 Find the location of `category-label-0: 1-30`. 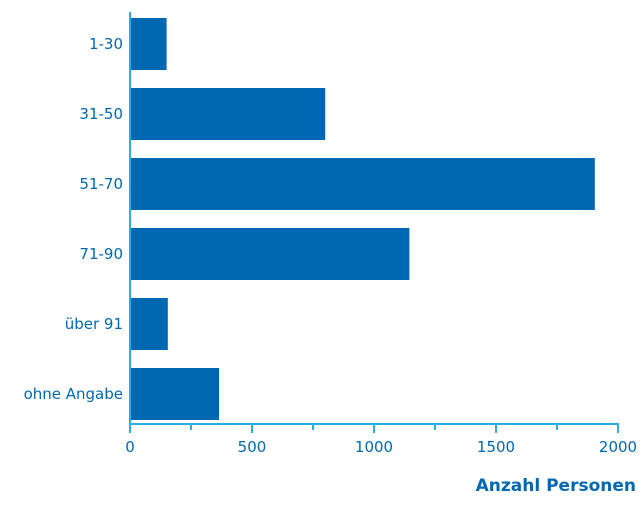

category-label-0: 1-30 is located at coordinates (106, 44).